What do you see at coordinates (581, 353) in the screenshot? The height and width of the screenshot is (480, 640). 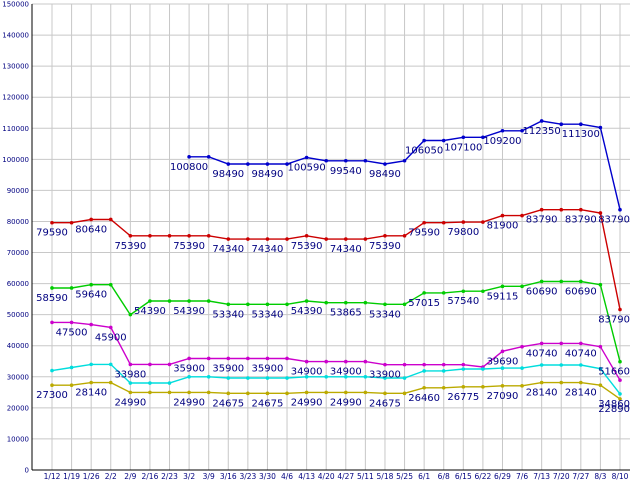 I see `data-label: 40740` at bounding box center [581, 353].